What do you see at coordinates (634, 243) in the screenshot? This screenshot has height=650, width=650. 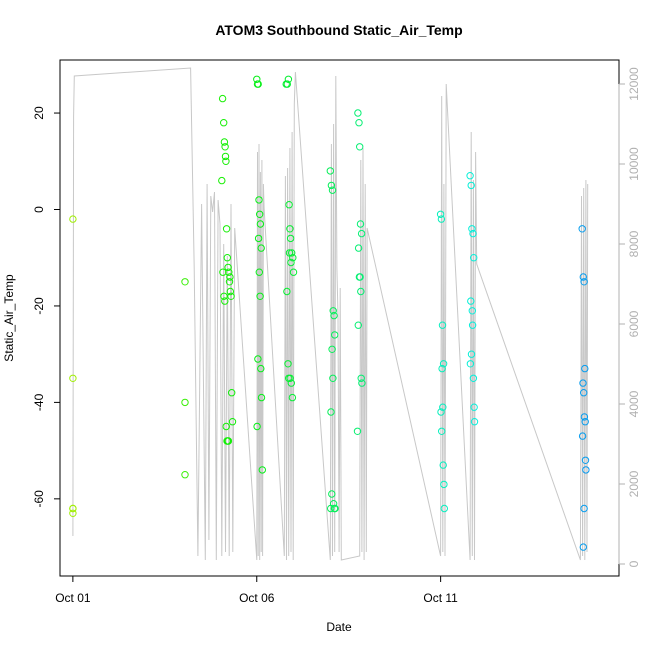 I see `y2-tick-label: 8000` at bounding box center [634, 243].